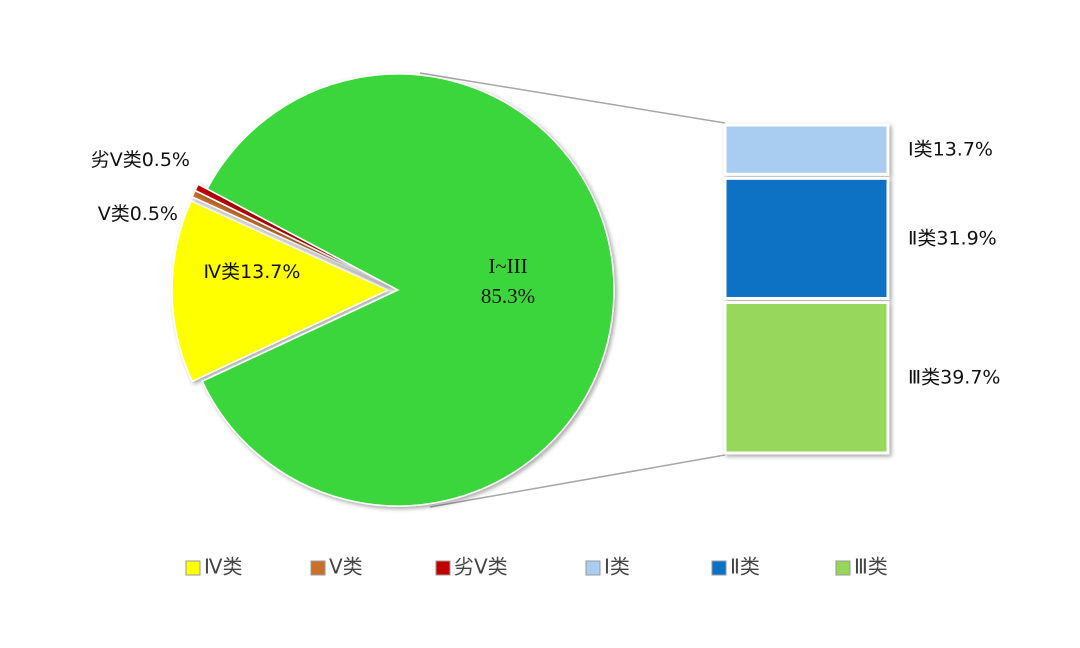  I want to click on data-label: 85.3%, so click(508, 296).